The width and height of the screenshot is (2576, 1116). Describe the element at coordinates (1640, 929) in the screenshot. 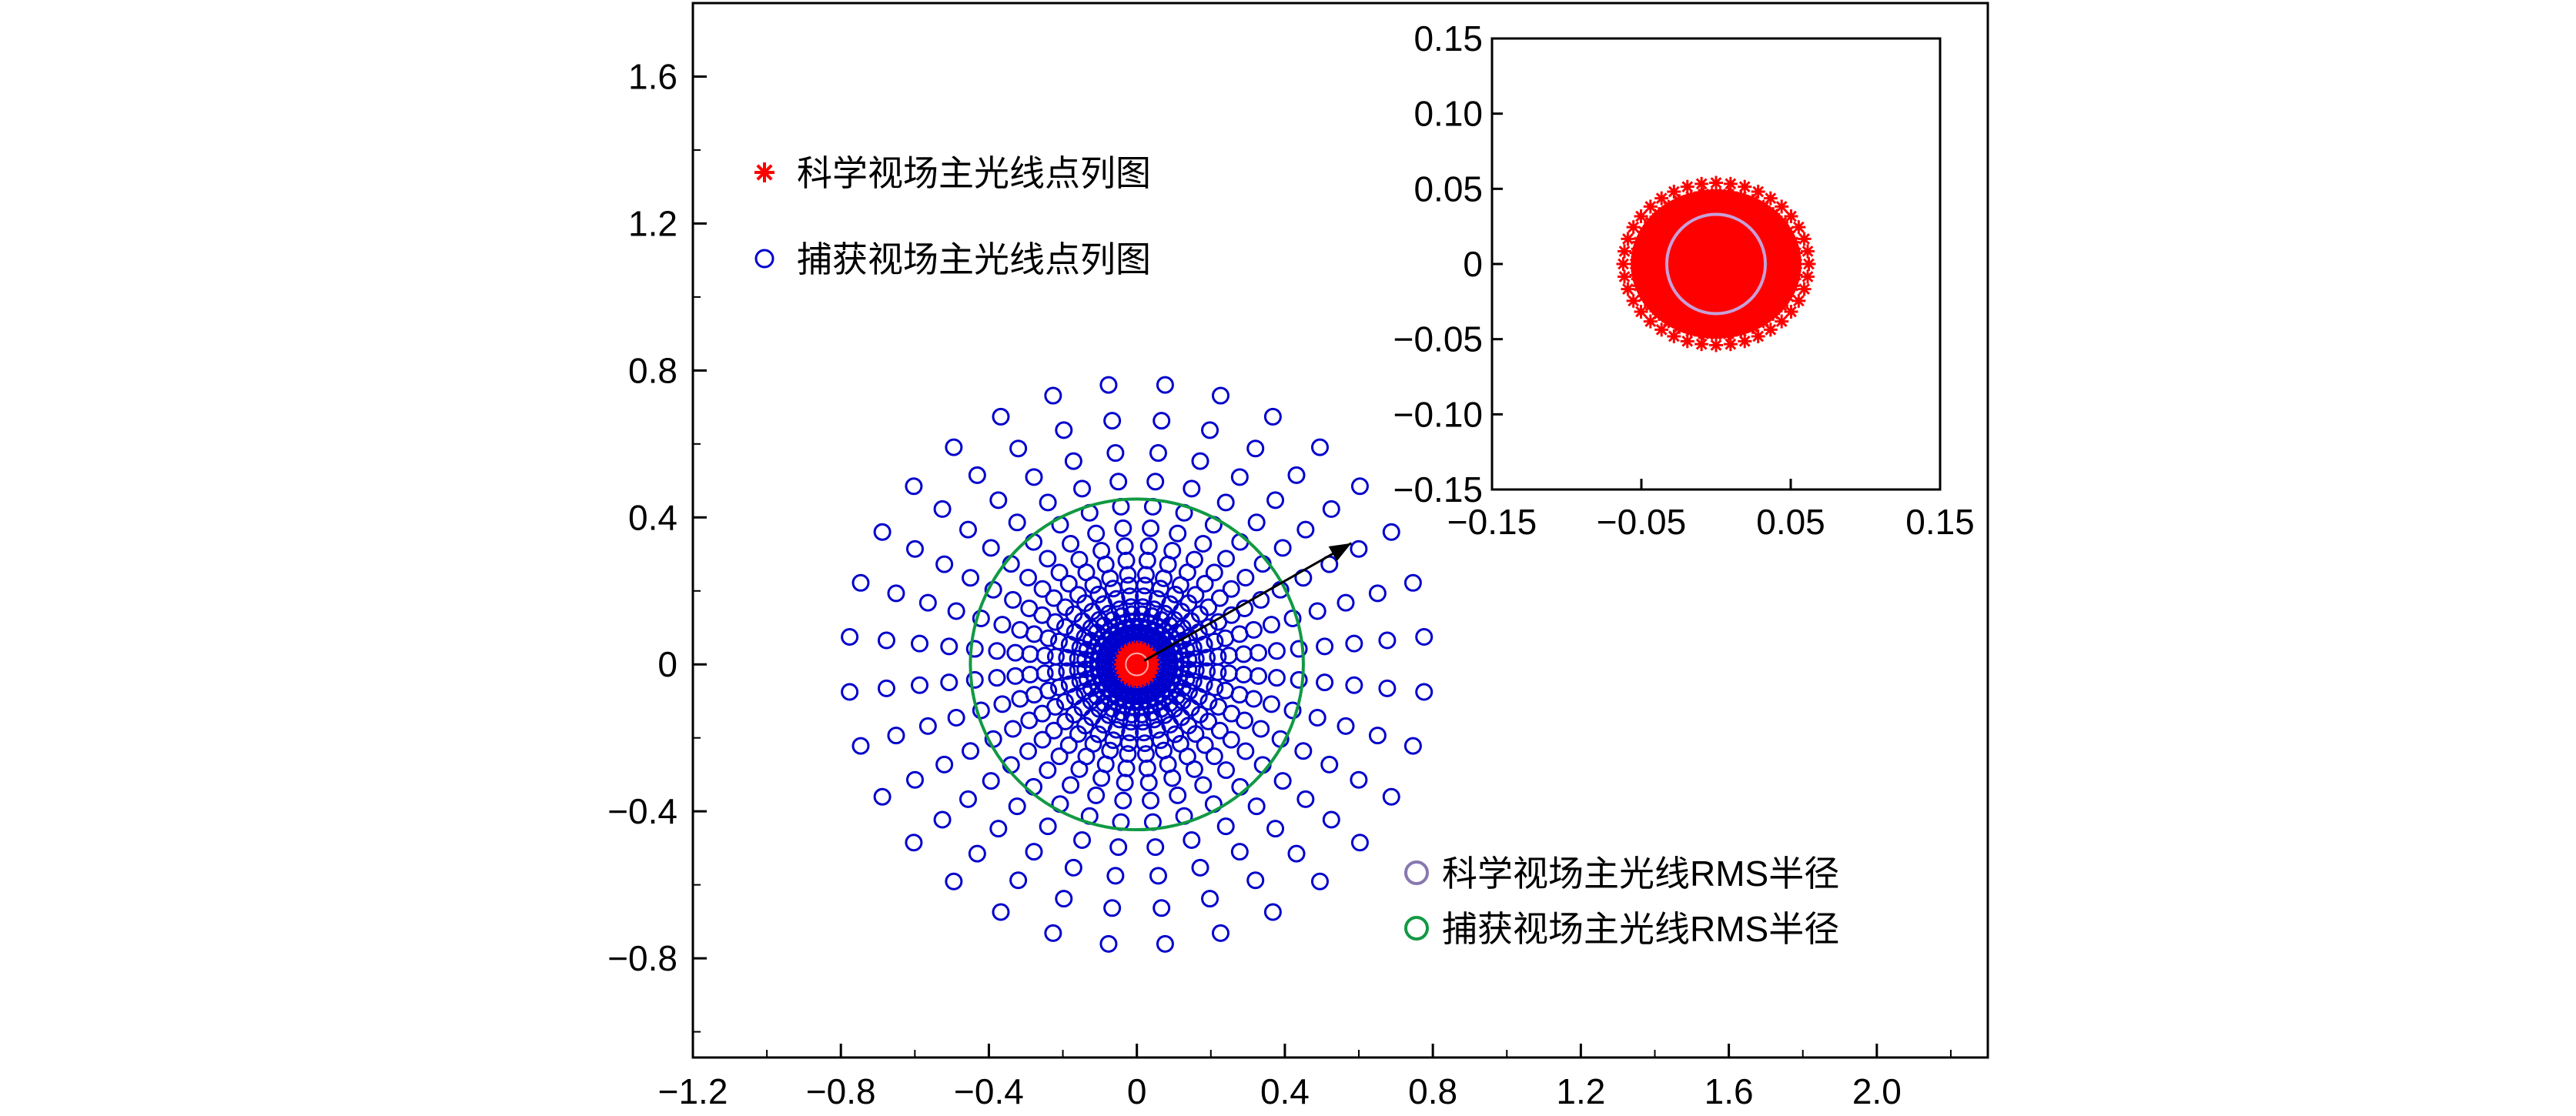

I see `legend-label: 捕获视场主光线RMS半径` at that location.